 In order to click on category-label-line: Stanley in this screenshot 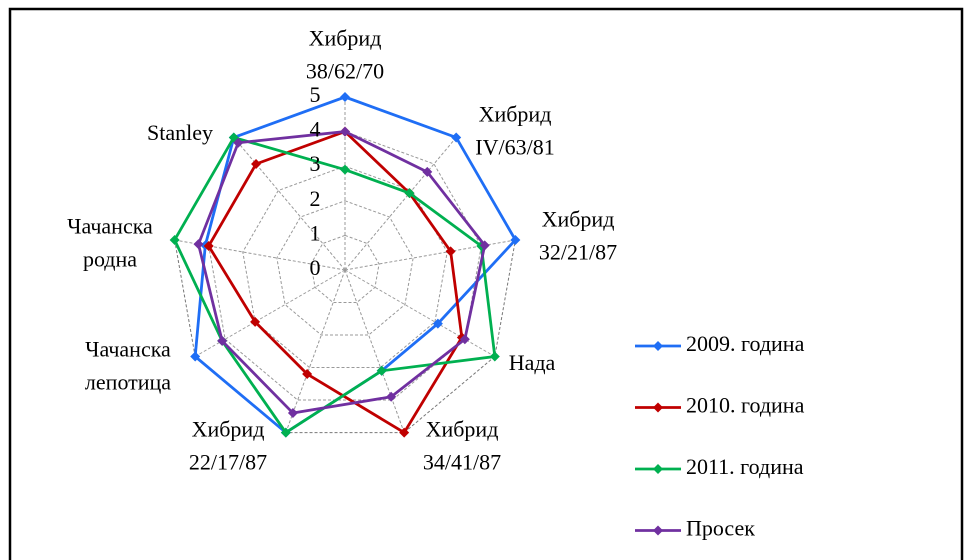, I will do `click(180, 132)`.